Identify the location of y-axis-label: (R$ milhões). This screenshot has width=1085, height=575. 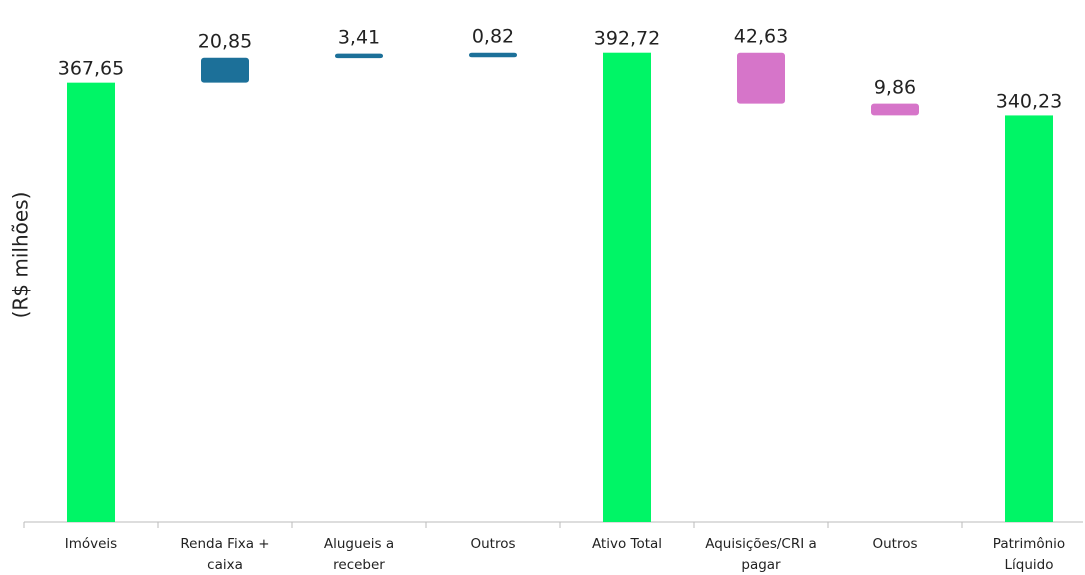
(21, 255).